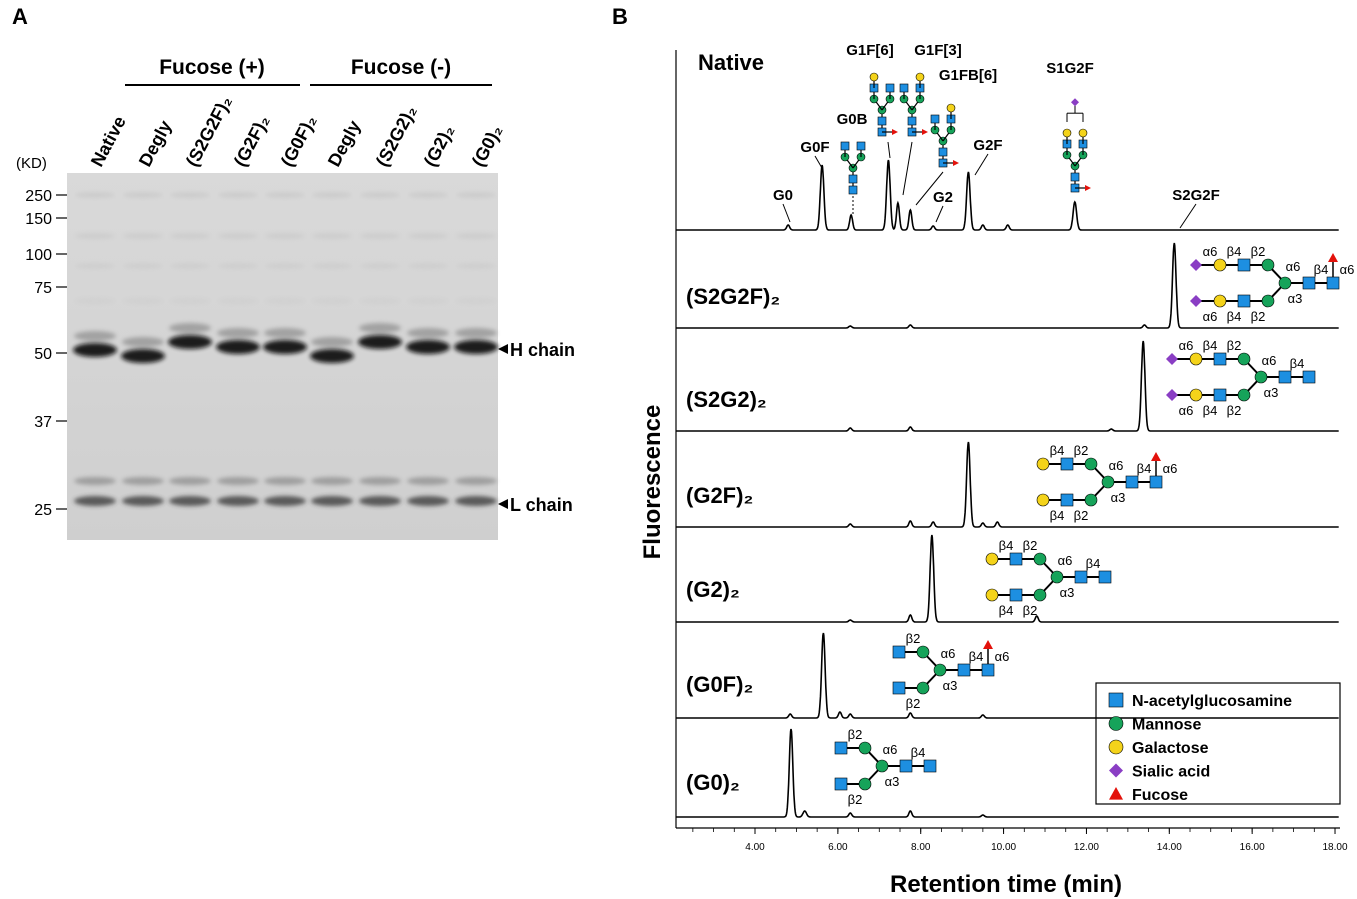 The width and height of the screenshot is (1357, 899). What do you see at coordinates (783, 195) in the screenshot?
I see `peak-label: G0` at bounding box center [783, 195].